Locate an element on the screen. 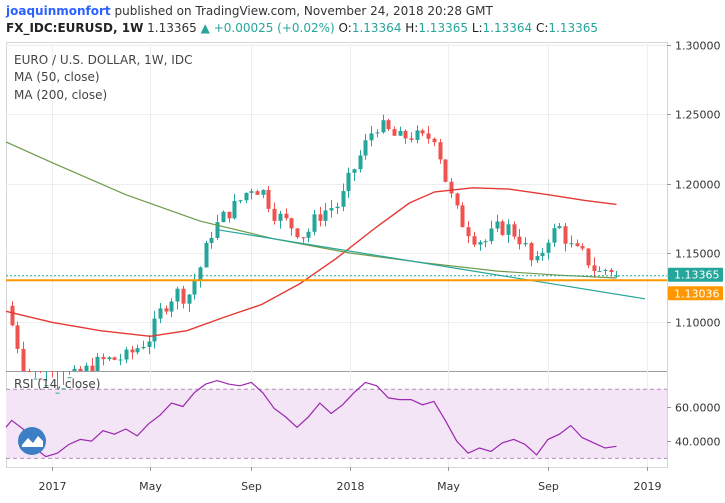  time-tick-label: May is located at coordinates (448, 486).